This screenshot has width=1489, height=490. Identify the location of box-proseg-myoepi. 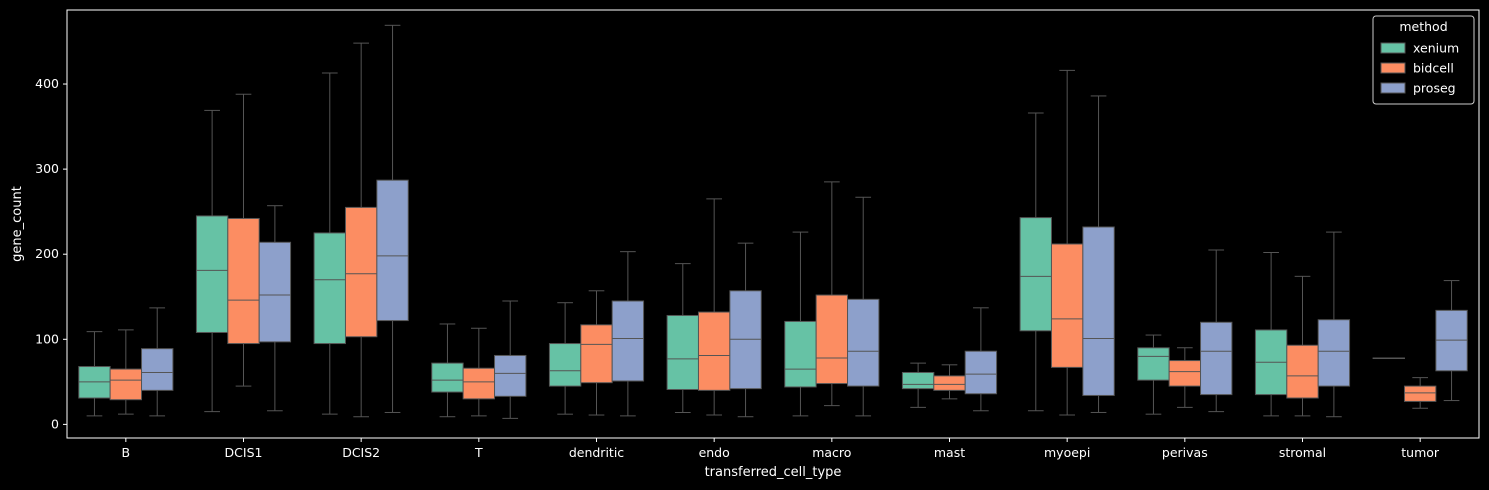
(1098, 254).